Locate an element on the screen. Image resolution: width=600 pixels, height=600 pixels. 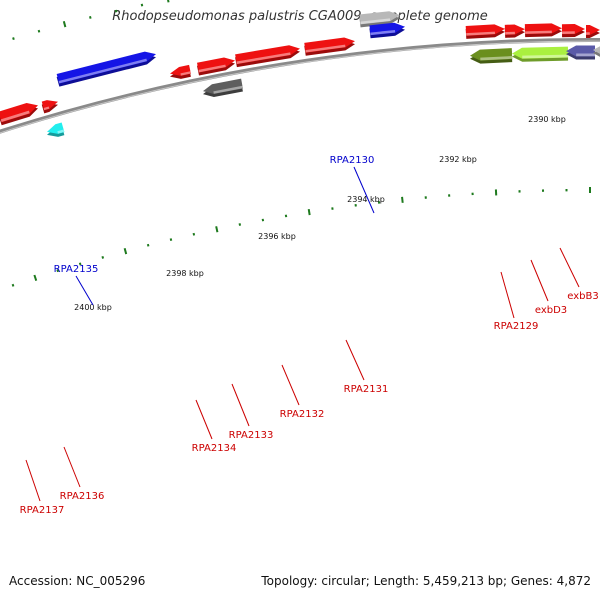
gene-label-rpa2130: RPA2130 is located at coordinates (352, 160).